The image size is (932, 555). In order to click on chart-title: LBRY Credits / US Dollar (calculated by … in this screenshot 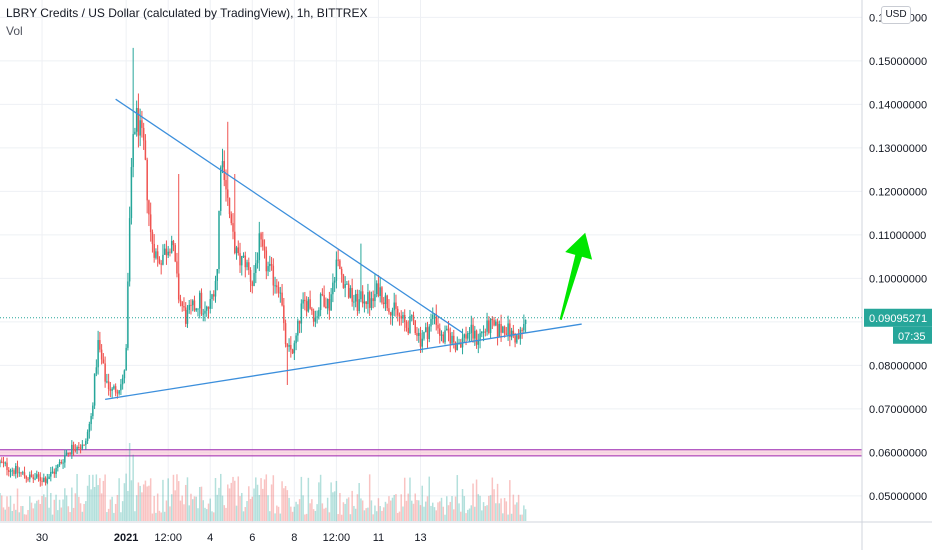, I will do `click(187, 13)`.